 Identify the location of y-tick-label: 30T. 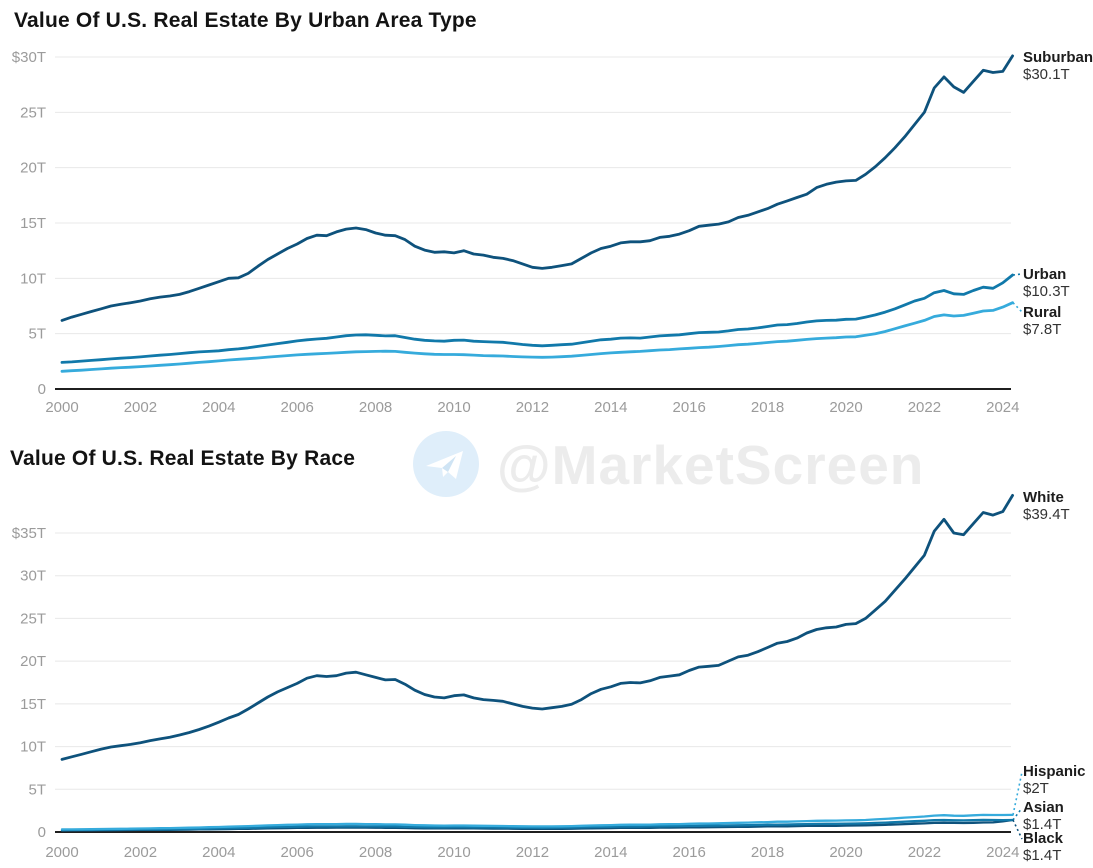
(33, 576).